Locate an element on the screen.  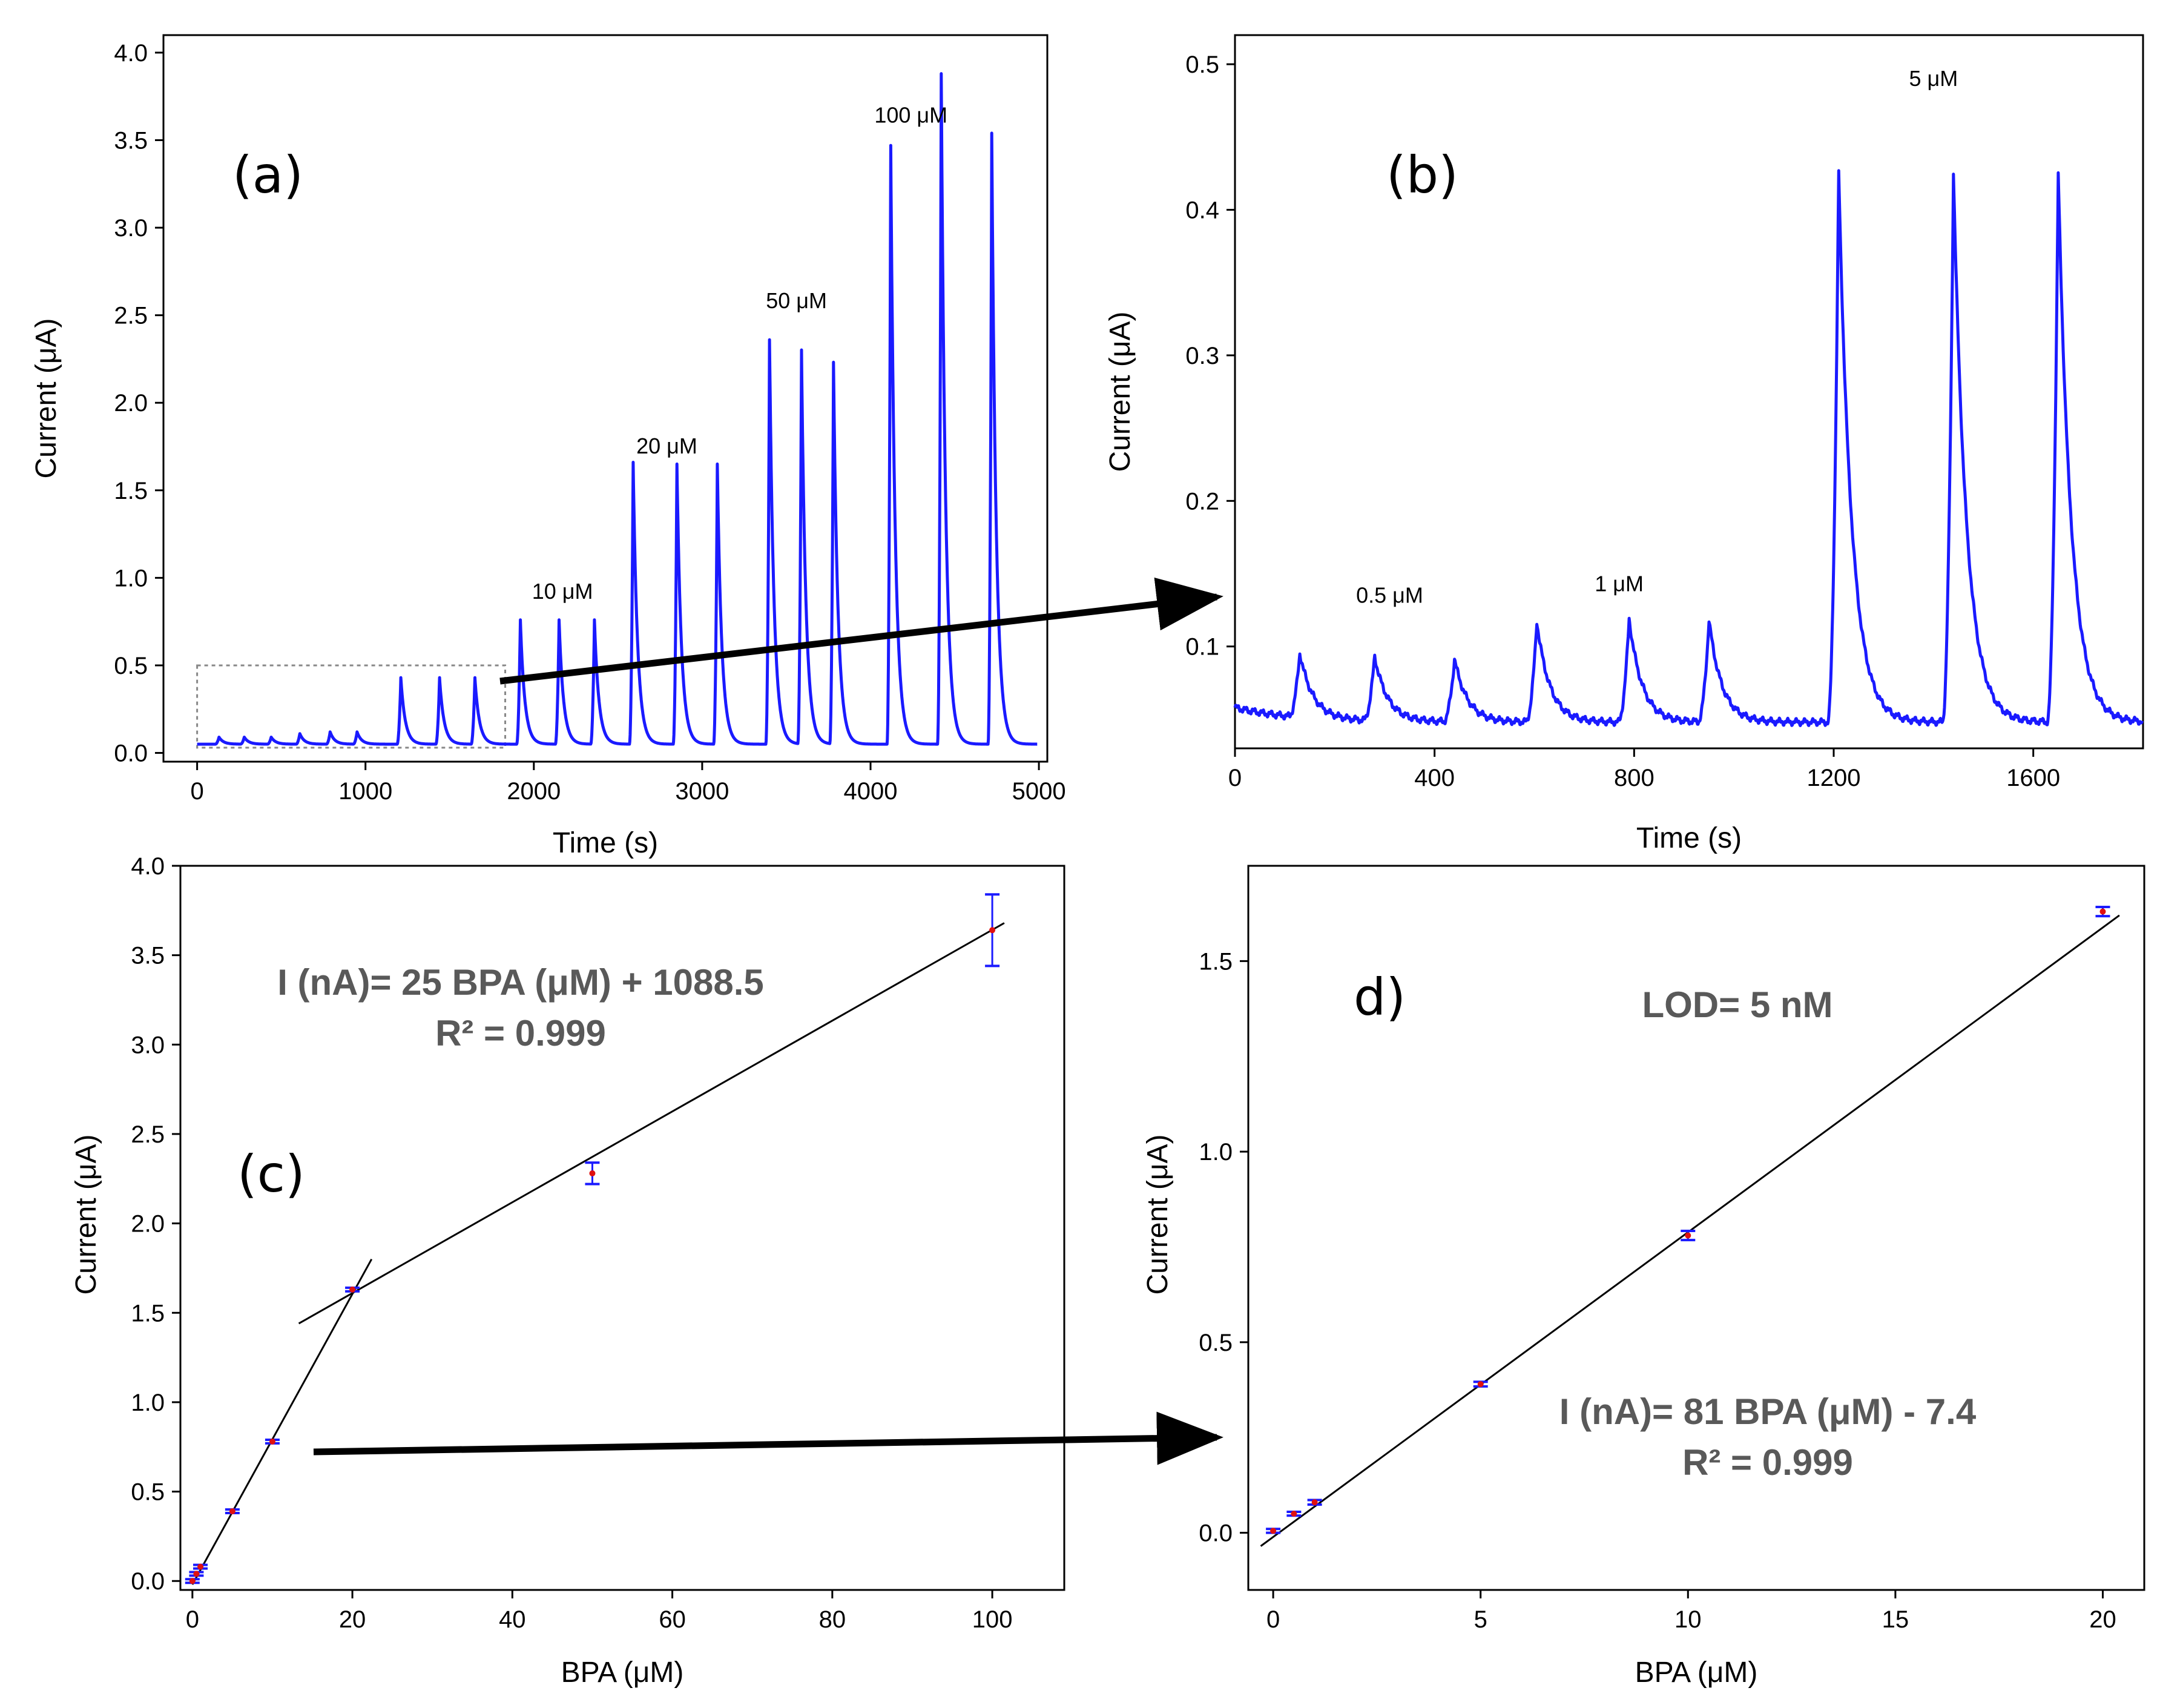
x-tick-label: 3000 is located at coordinates (702, 791).